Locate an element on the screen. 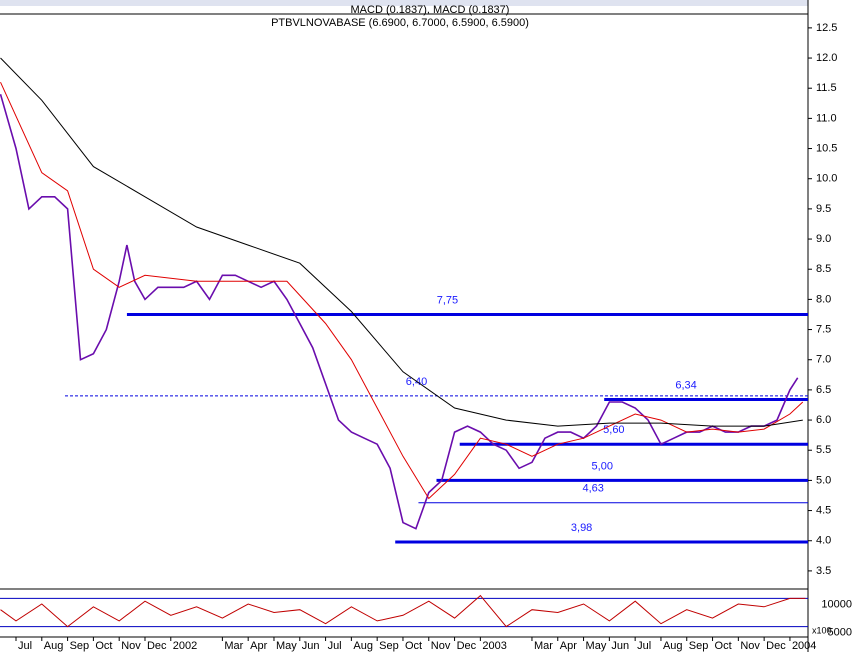  header: MACD (0.1837), MACD (0.1837) is located at coordinates (430, 10).